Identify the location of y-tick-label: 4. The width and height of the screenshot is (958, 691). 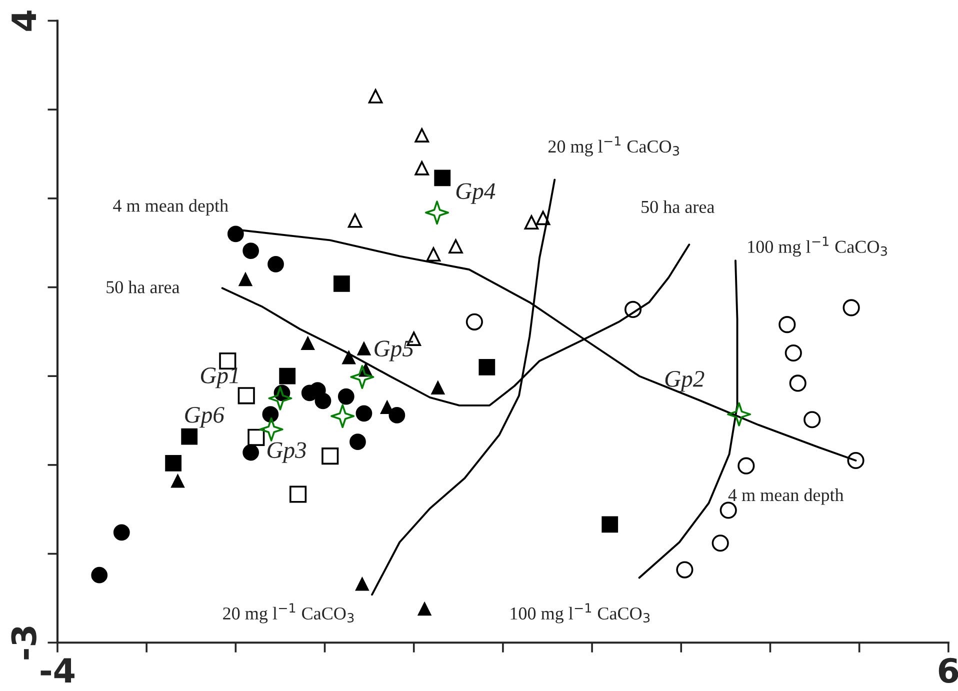
(24, 20).